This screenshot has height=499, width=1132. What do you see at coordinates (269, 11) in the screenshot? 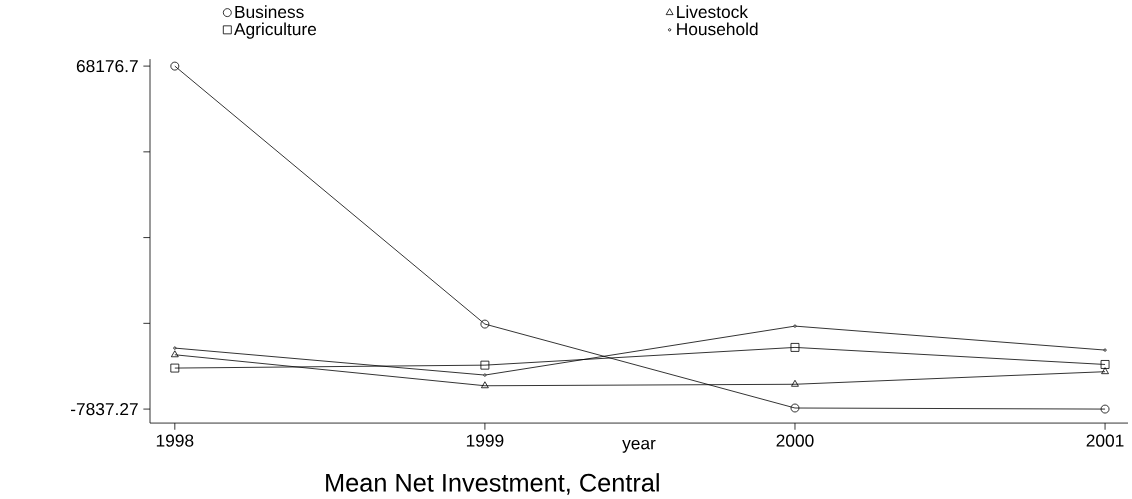
I see `legend-label: Business` at bounding box center [269, 11].